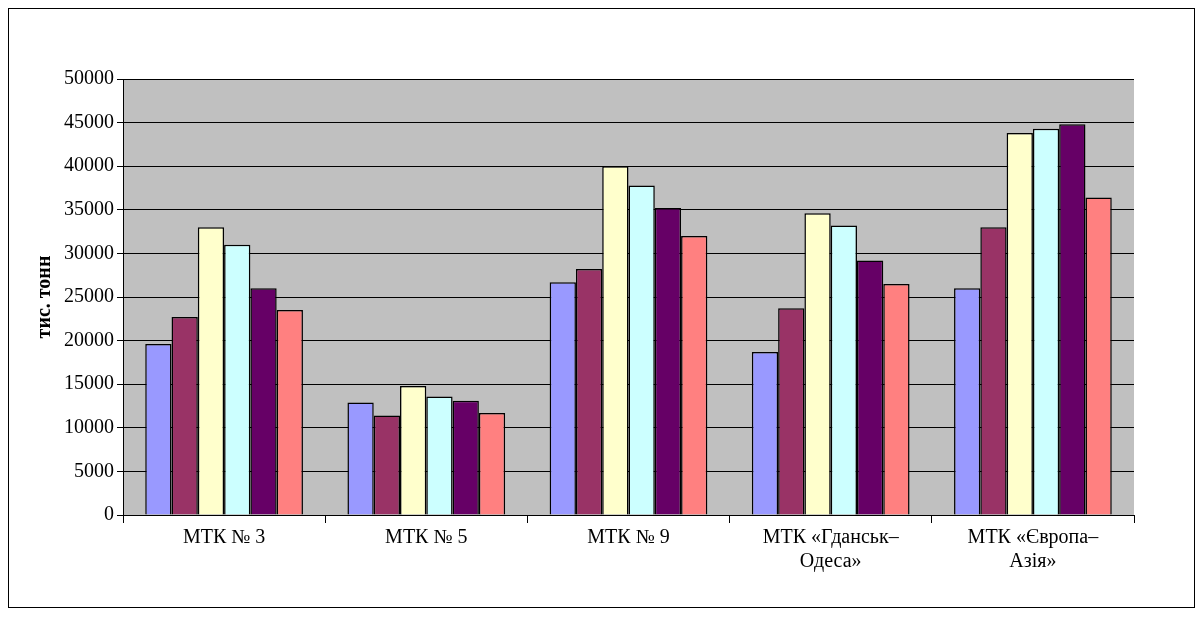  Describe the element at coordinates (224, 536) in the screenshot. I see `x-tick-label: МТК № 3` at that location.